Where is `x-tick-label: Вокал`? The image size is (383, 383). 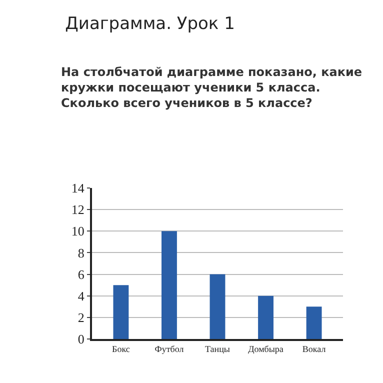 x-tick-label: Вокал is located at coordinates (314, 349).